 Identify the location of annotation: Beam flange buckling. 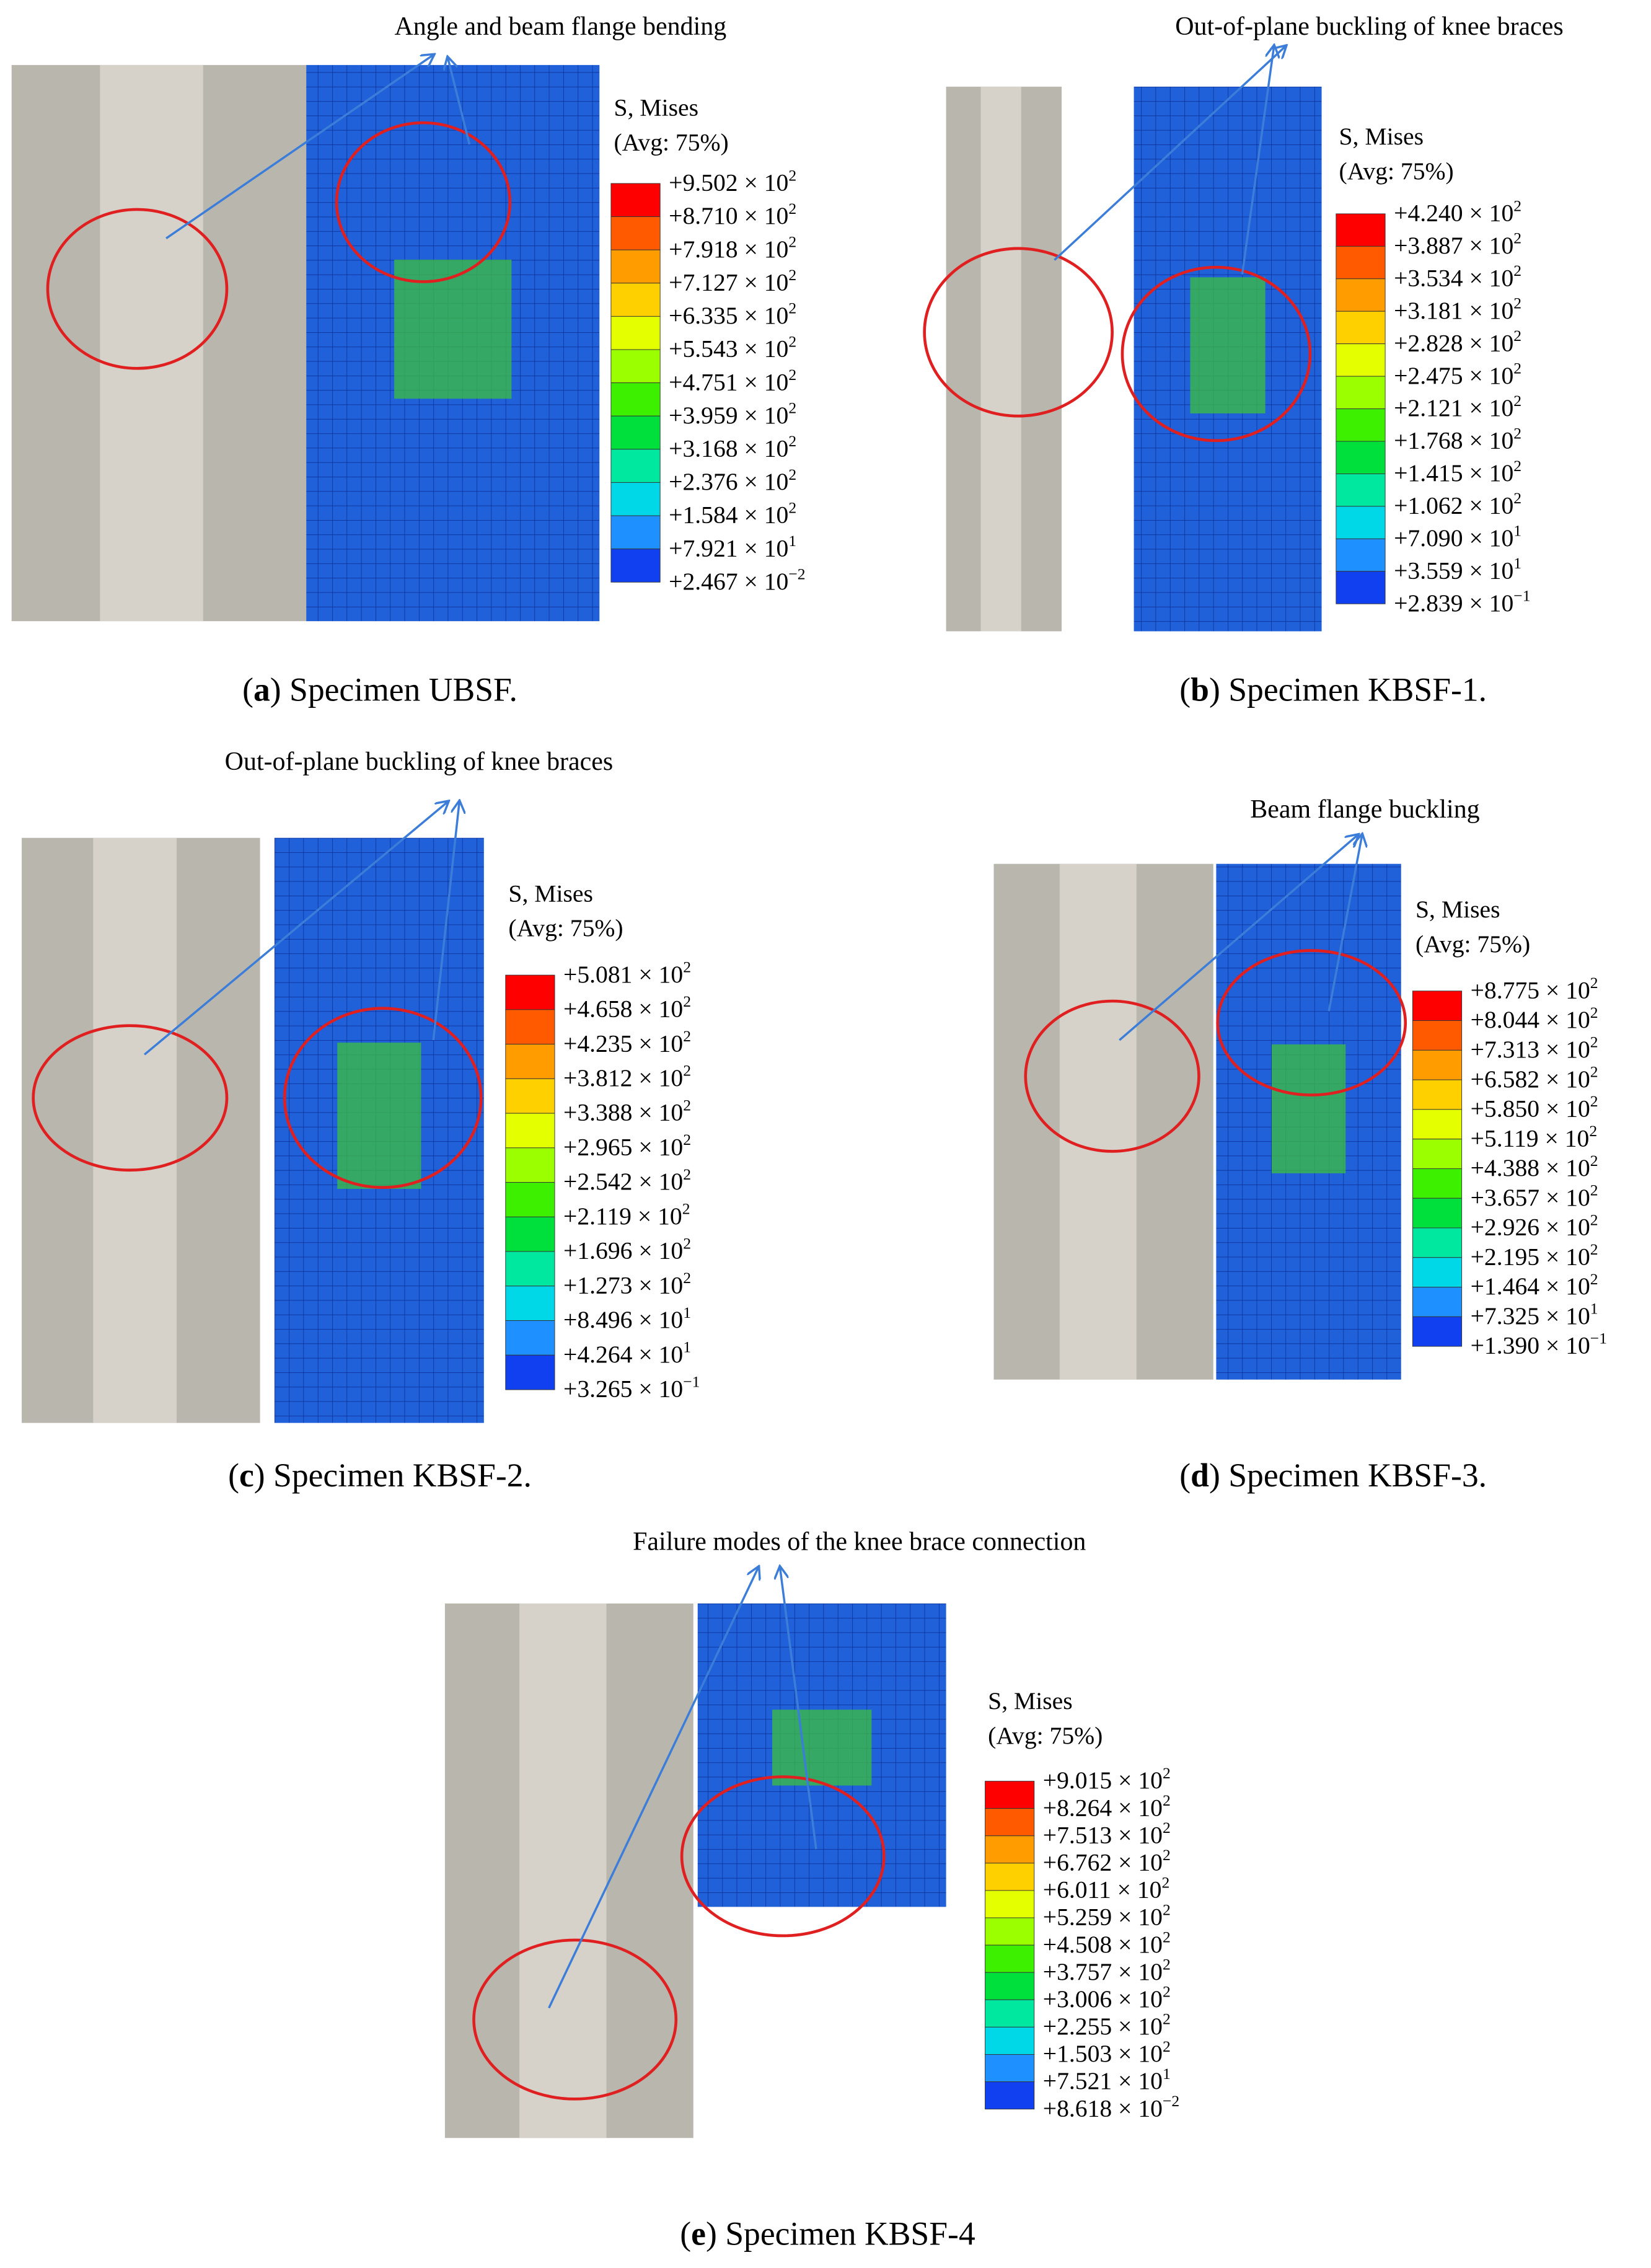
(1364, 809).